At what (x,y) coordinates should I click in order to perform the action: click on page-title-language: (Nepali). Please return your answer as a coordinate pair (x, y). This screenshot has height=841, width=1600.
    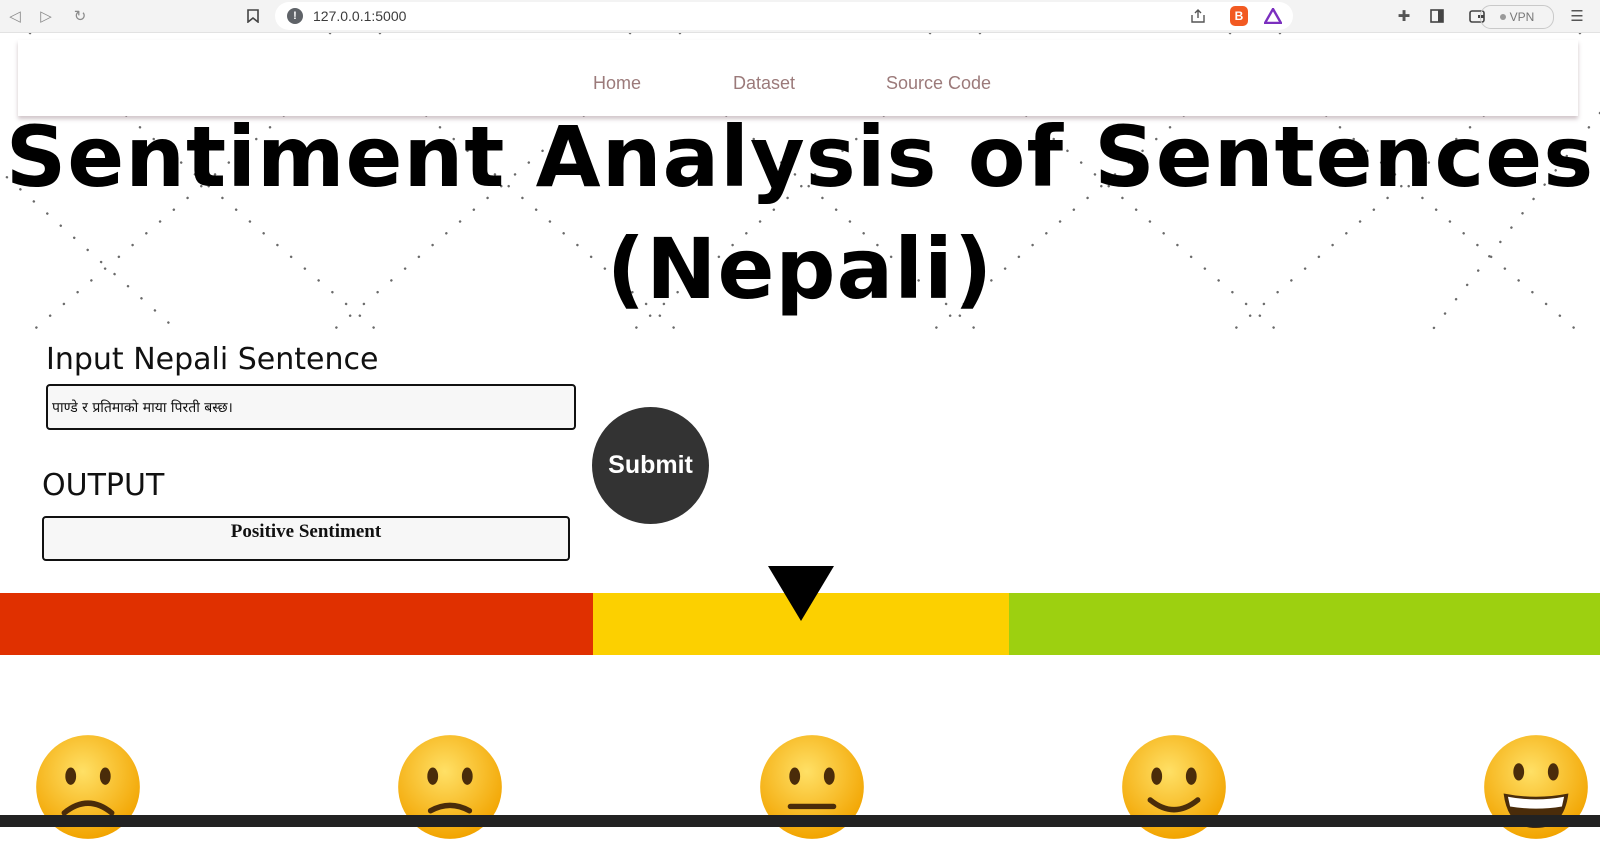
    Looking at the image, I should click on (800, 269).